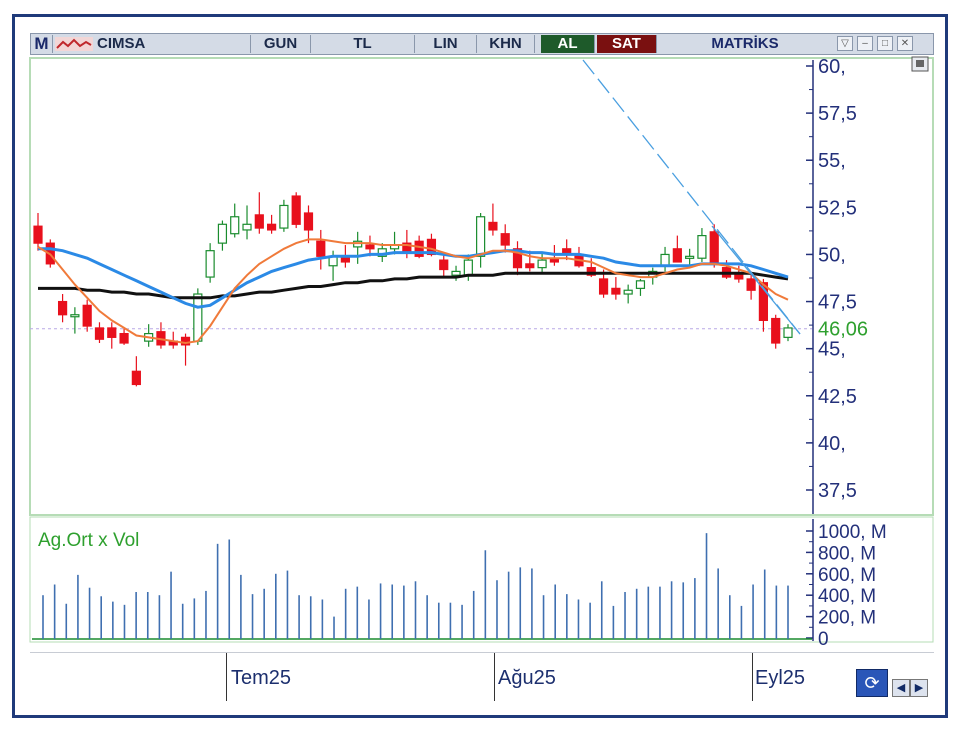  What do you see at coordinates (281, 44) in the screenshot?
I see `period-selector: GUN` at bounding box center [281, 44].